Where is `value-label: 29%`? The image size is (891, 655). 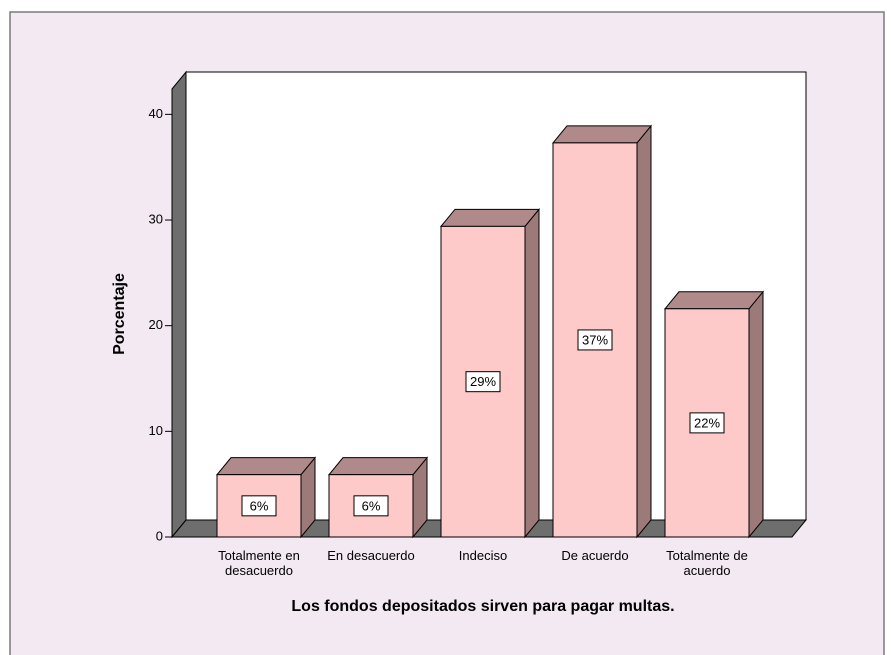
value-label: 29% is located at coordinates (483, 381).